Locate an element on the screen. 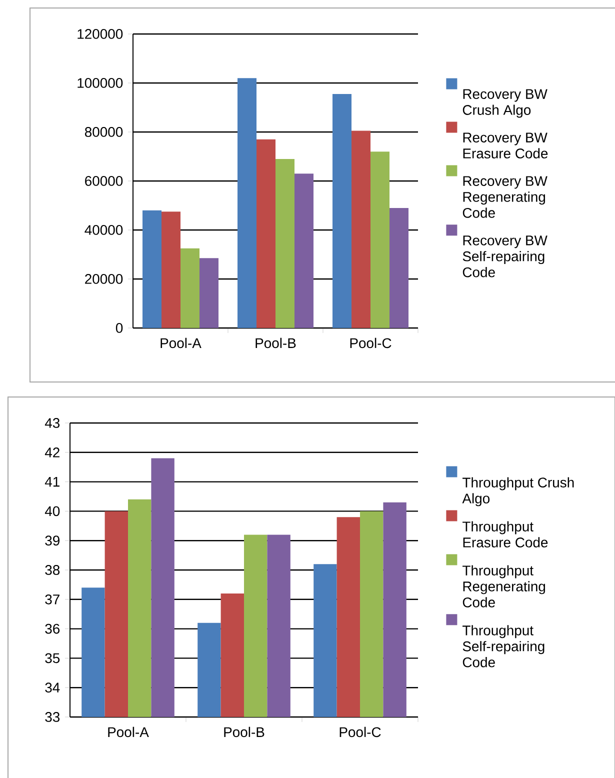 This screenshot has width=615, height=778. y-tick-label: 38 is located at coordinates (52, 570).